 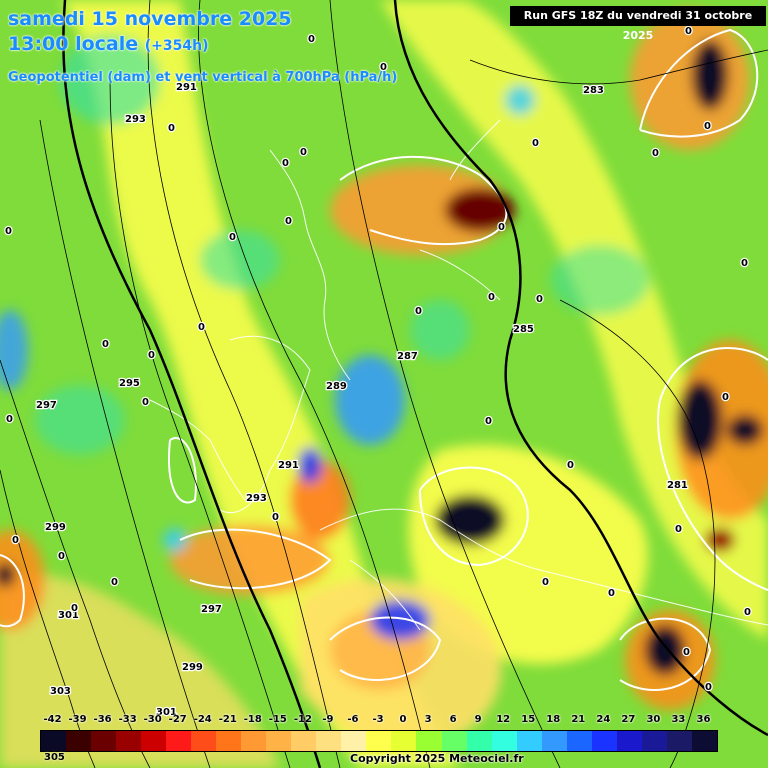 What do you see at coordinates (523, 329) in the screenshot?
I see `svg-text: 285` at bounding box center [523, 329].